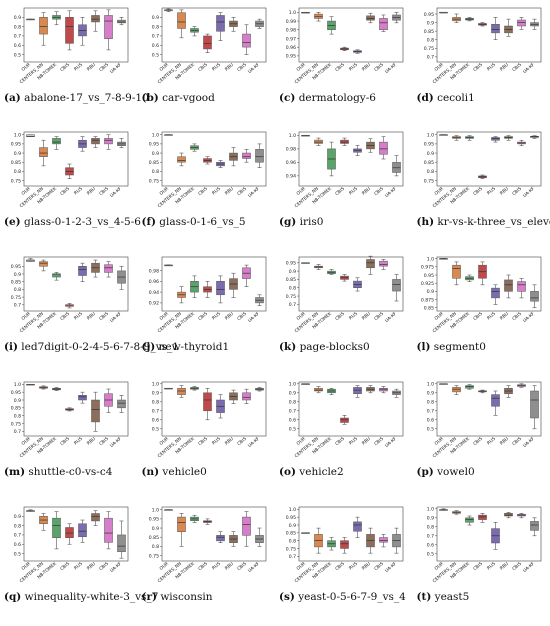 The width and height of the screenshot is (550, 626). Describe the element at coordinates (446, 472) in the screenshot. I see `panel-caption: (p) vowel0` at that location.